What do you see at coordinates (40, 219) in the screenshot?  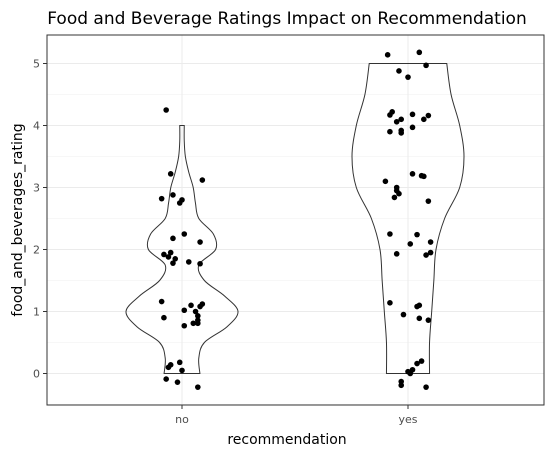 I see `y-axis: 0 1 2 3 4 5` at bounding box center [40, 219].